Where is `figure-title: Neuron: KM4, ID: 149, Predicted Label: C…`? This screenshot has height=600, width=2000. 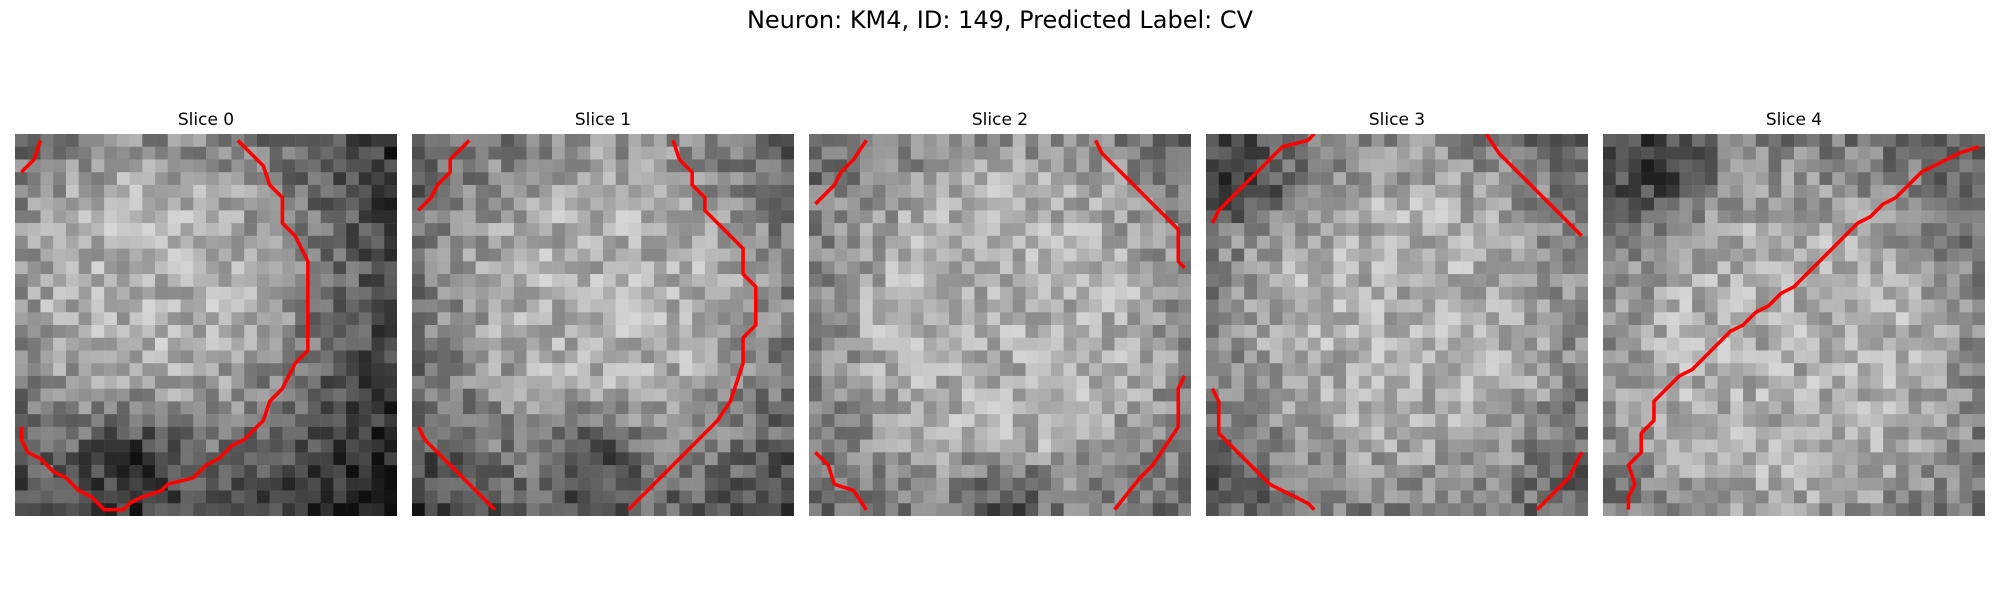 figure-title: Neuron: KM4, ID: 149, Predicted Label: C… is located at coordinates (1000, 20).